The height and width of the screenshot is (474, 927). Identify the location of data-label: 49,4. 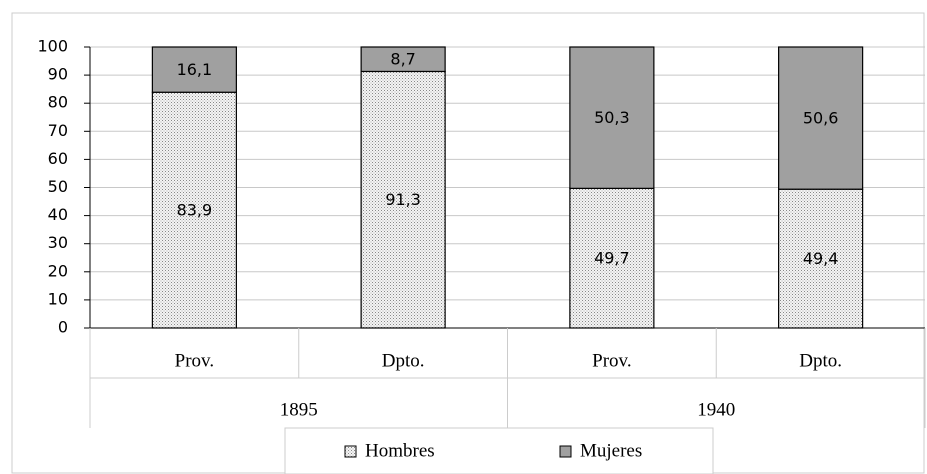
(821, 258).